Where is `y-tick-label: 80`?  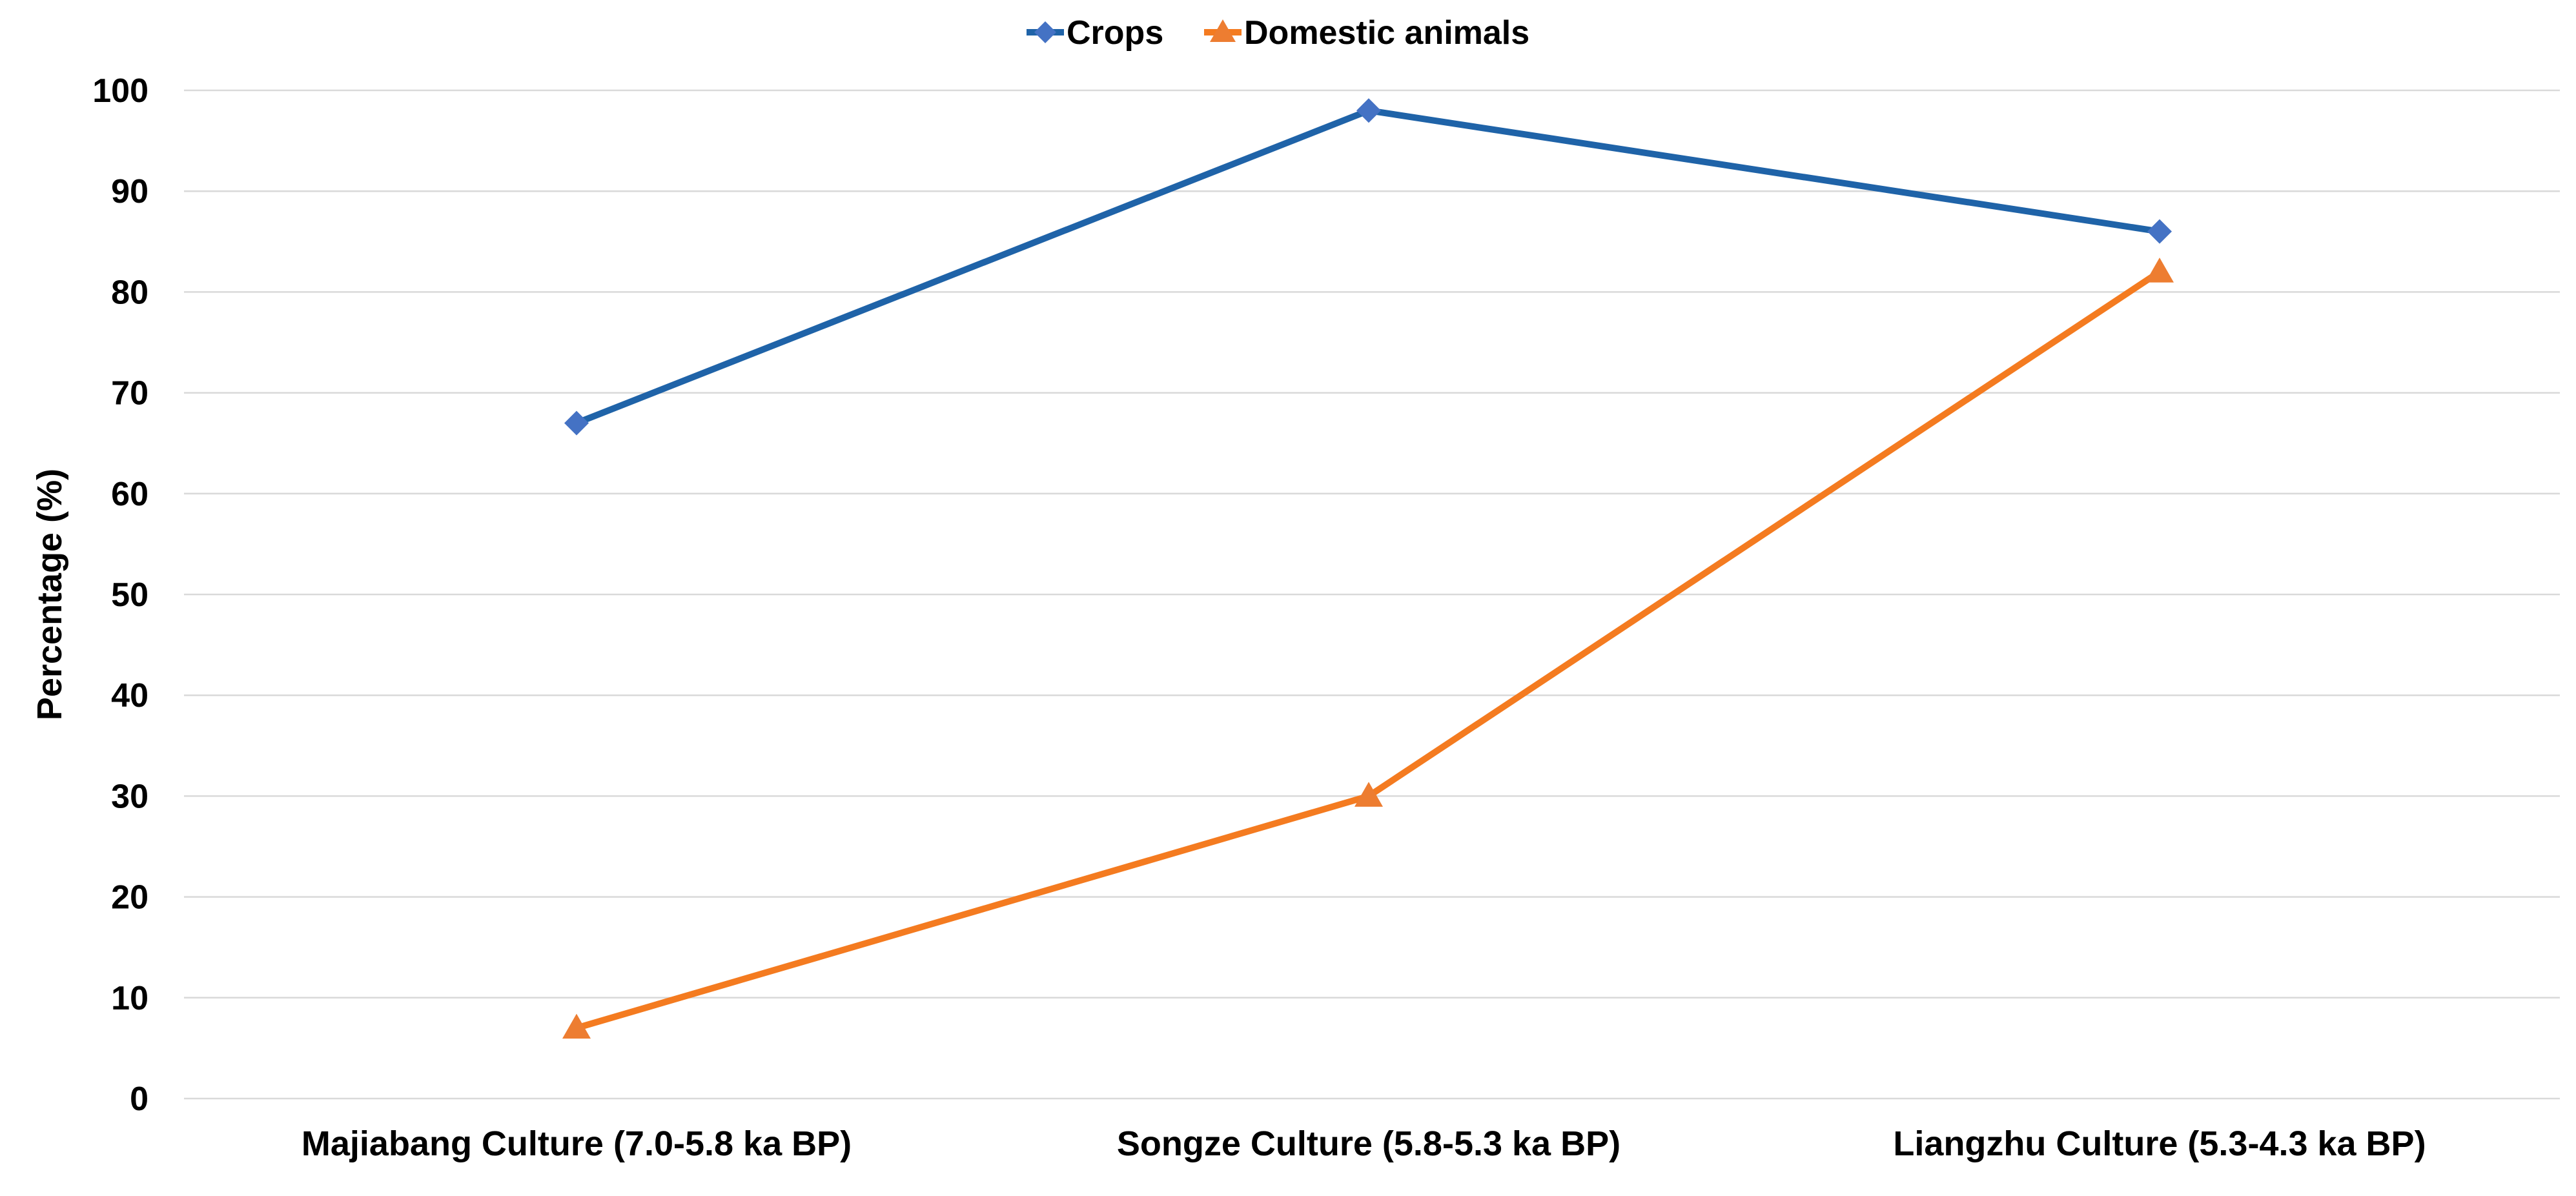
y-tick-label: 80 is located at coordinates (130, 292).